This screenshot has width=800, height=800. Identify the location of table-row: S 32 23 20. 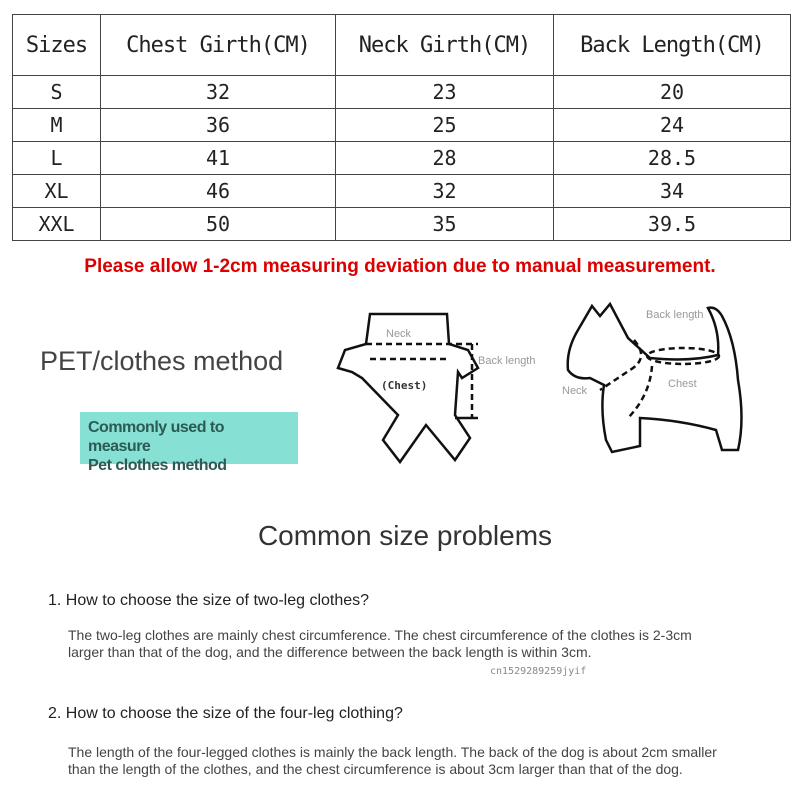
(401, 92).